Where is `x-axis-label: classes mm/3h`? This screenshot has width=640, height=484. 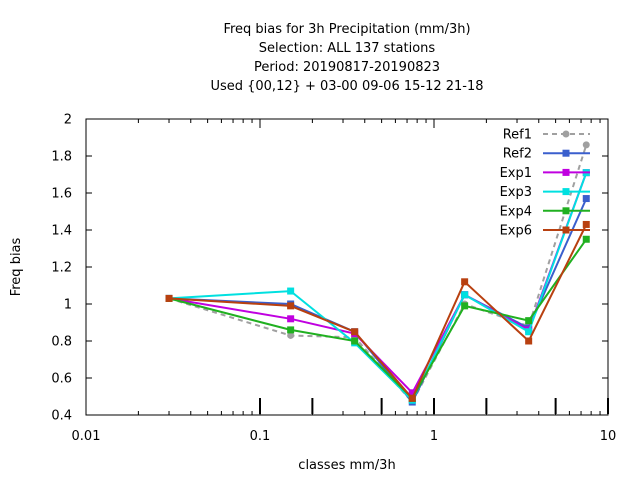
x-axis-label: classes mm/3h is located at coordinates (346, 465).